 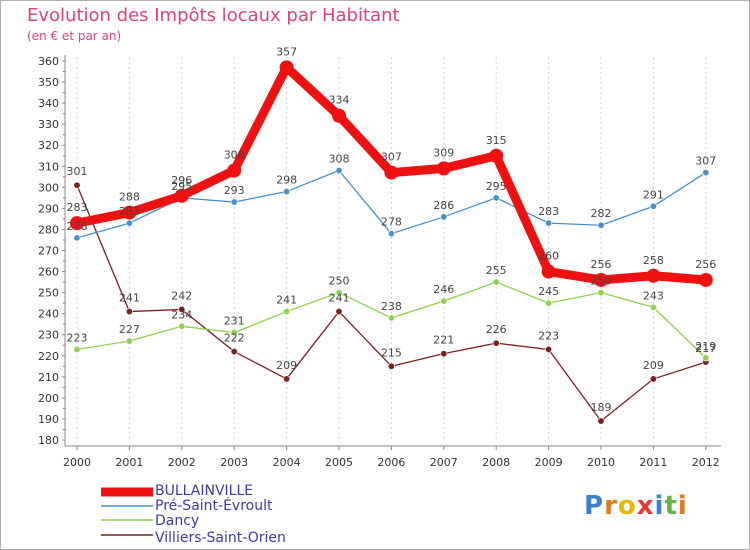 I want to click on data-label: 278, so click(x=391, y=222).